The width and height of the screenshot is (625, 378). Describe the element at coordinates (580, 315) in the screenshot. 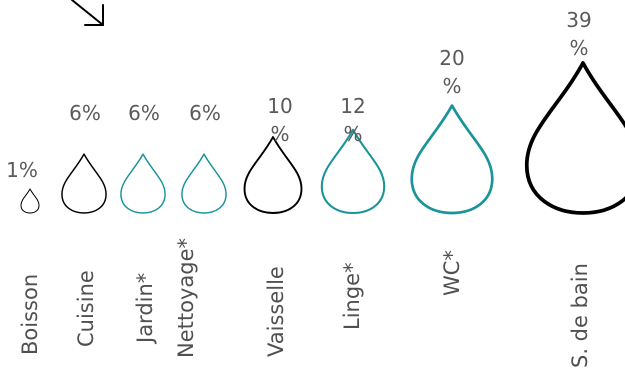

I see `category-label-8: S. de bain` at that location.